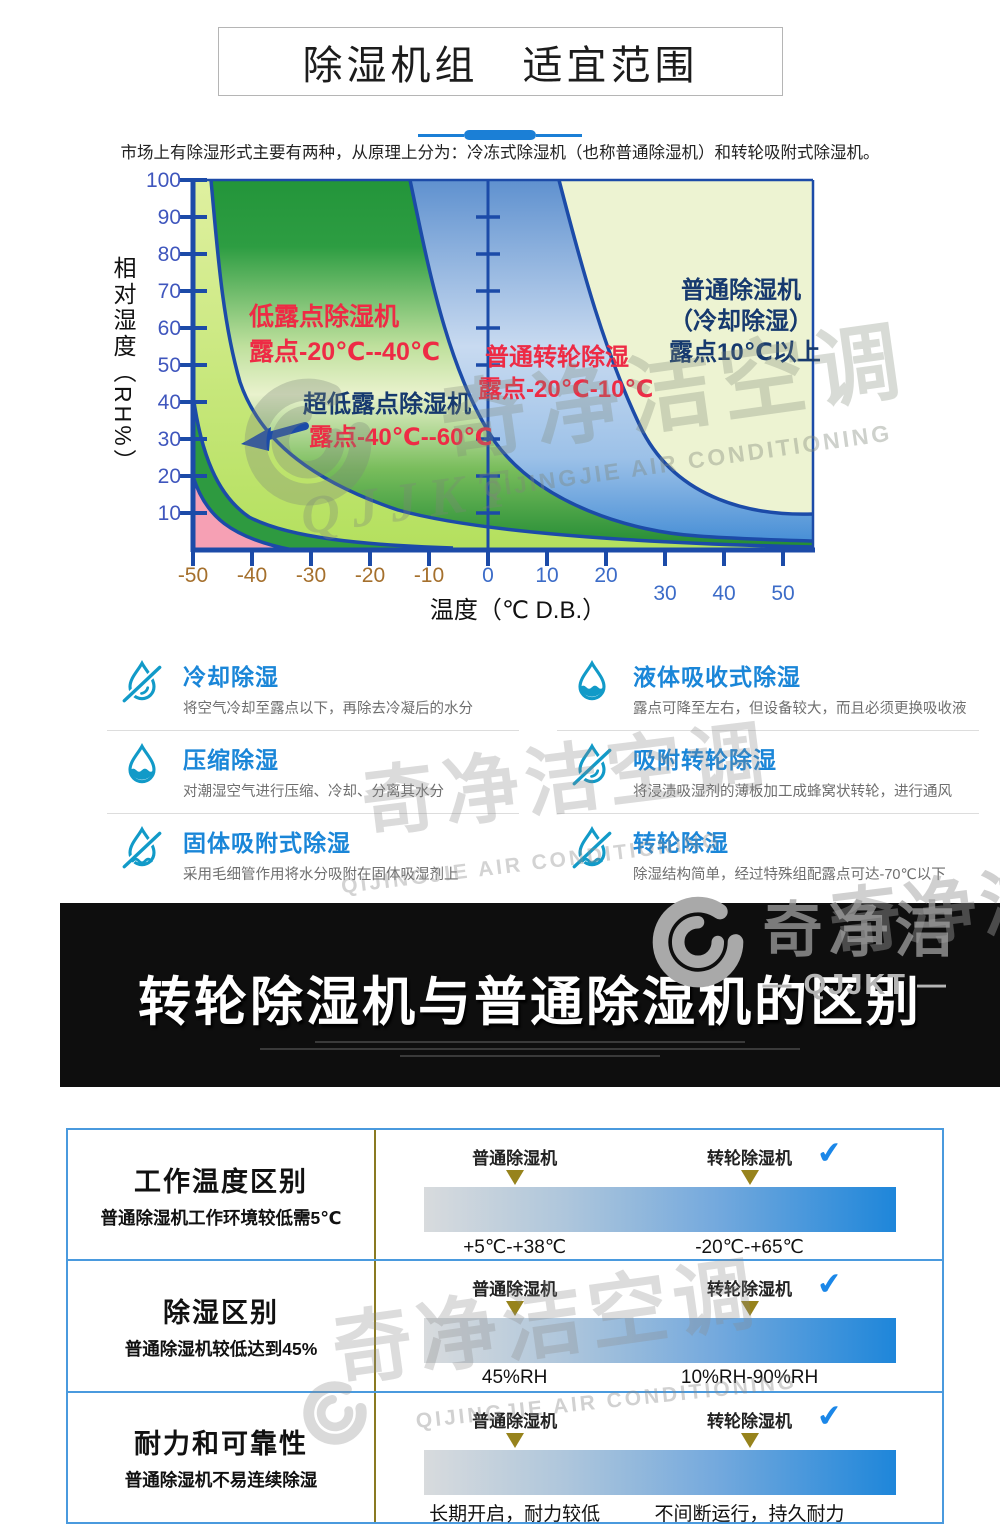  I want to click on value-ordinary: +5℃-+38℃, so click(515, 1247).